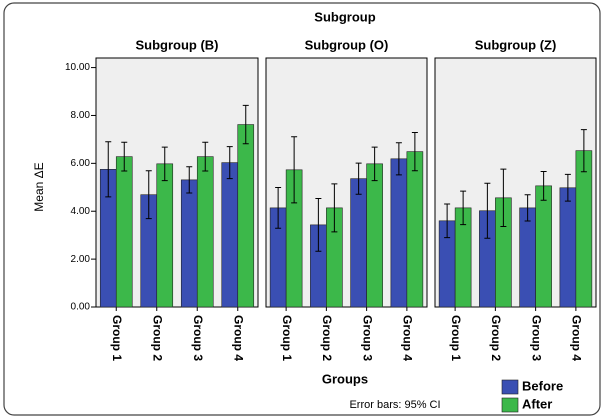  Describe the element at coordinates (176, 44) in the screenshot. I see `panel-title: Subgroup (B)` at that location.